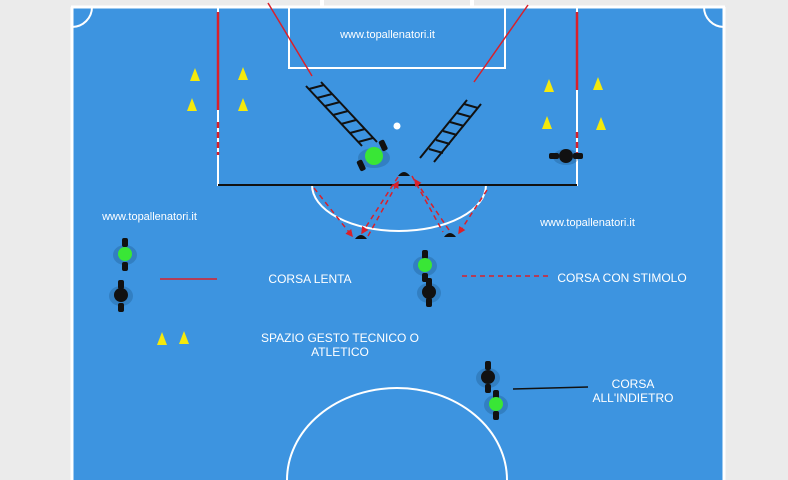 This screenshot has height=480, width=788. What do you see at coordinates (149, 217) in the screenshot?
I see `watermark-left: www.topallenatori.it` at bounding box center [149, 217].